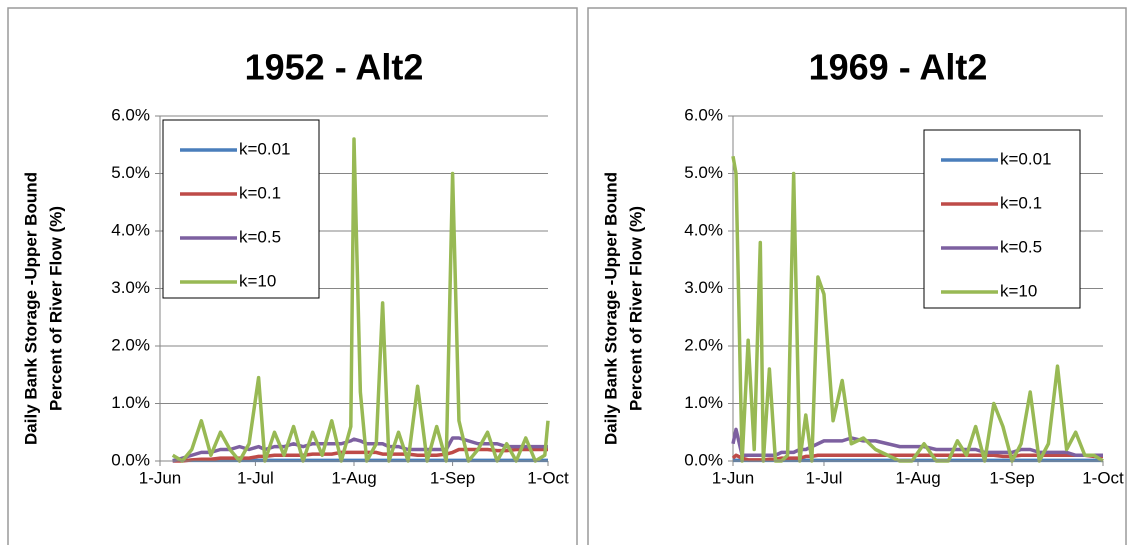 This screenshot has height=545, width=1127. Describe the element at coordinates (898, 67) in the screenshot. I see `chart-title: 1969 - Alt2` at that location.